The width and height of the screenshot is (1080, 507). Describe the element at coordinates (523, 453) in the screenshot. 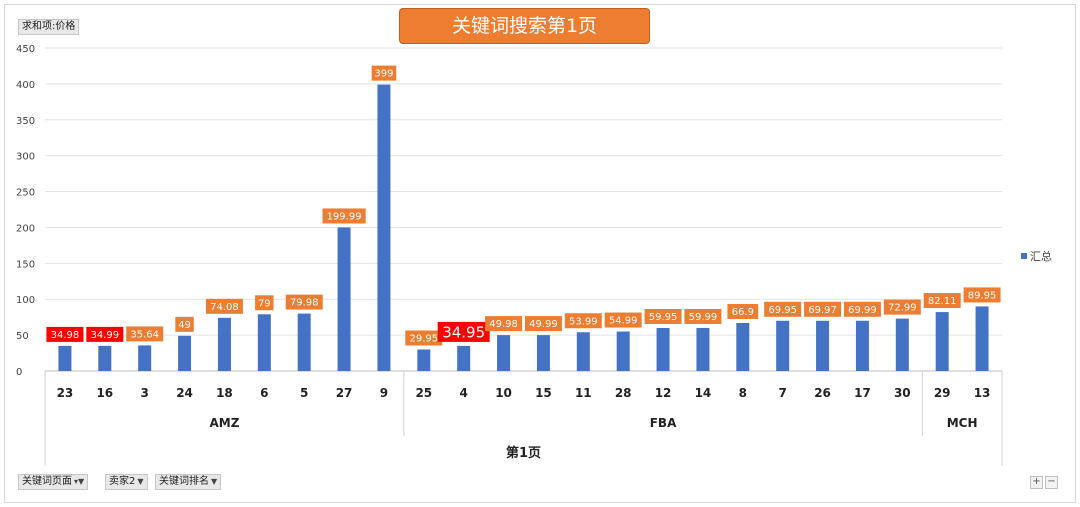

I see `outer-group-label: 第1页` at that location.